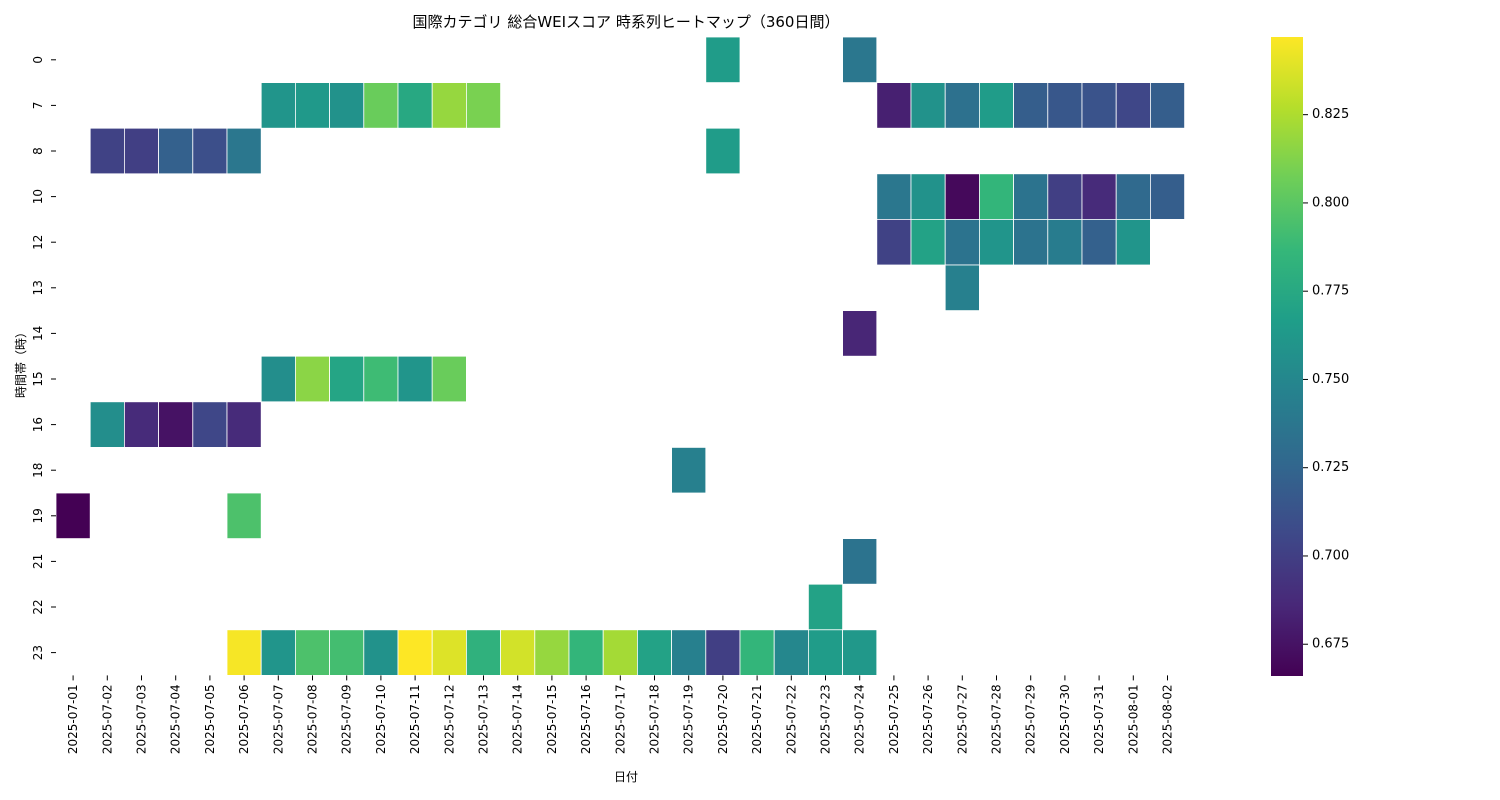 Image resolution: width=1500 pixels, height=800 pixels. What do you see at coordinates (894, 719) in the screenshot?
I see `x-tick-label: 2025-07-25` at bounding box center [894, 719].